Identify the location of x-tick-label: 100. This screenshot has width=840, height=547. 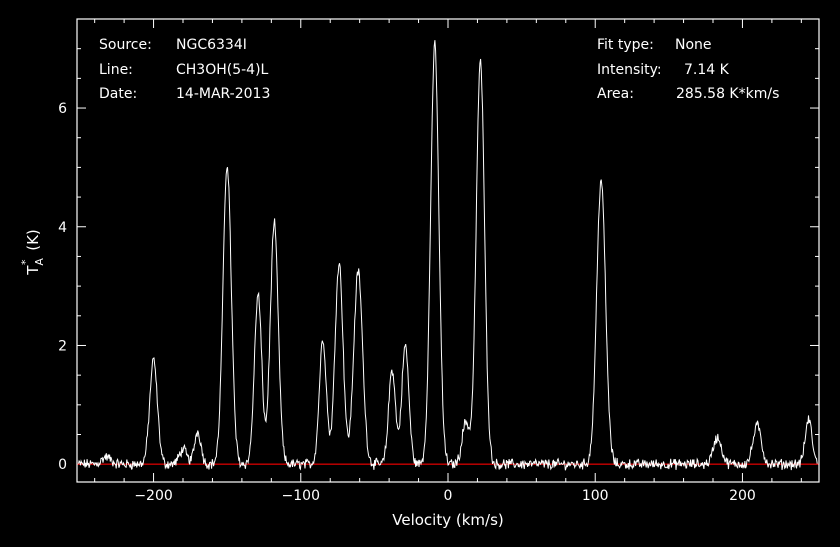
(595, 496).